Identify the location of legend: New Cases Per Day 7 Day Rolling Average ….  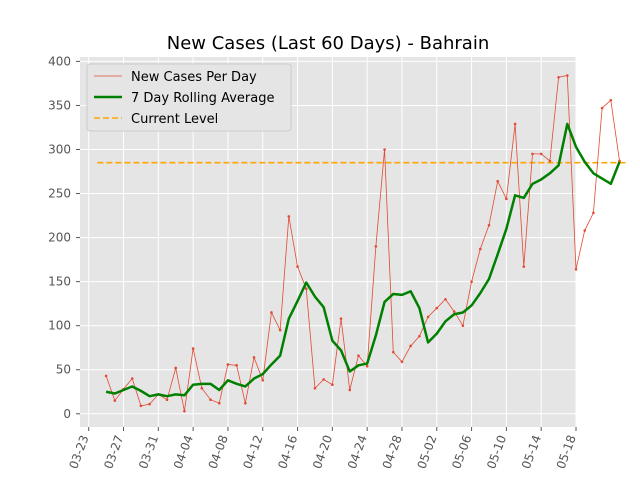
(189, 97).